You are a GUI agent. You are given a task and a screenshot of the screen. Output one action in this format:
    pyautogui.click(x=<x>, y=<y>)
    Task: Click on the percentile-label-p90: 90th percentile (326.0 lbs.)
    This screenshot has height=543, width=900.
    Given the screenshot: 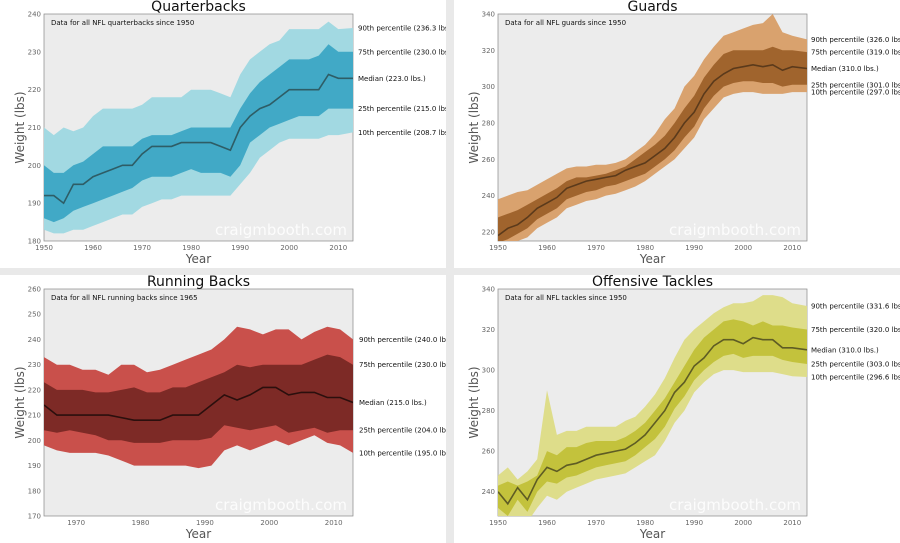 What is the action you would take?
    pyautogui.click(x=855, y=40)
    